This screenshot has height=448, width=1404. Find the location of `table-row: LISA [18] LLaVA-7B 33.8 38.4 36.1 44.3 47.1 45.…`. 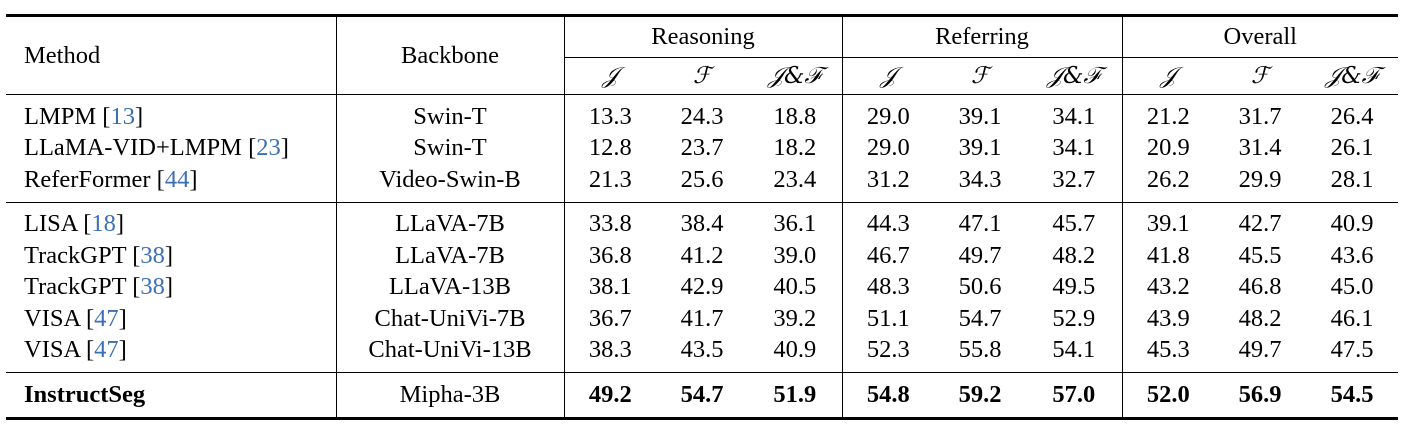

table-row: LISA [18] LLaVA-7B 33.8 38.4 36.1 44.3 47.1 45.… is located at coordinates (702, 220).